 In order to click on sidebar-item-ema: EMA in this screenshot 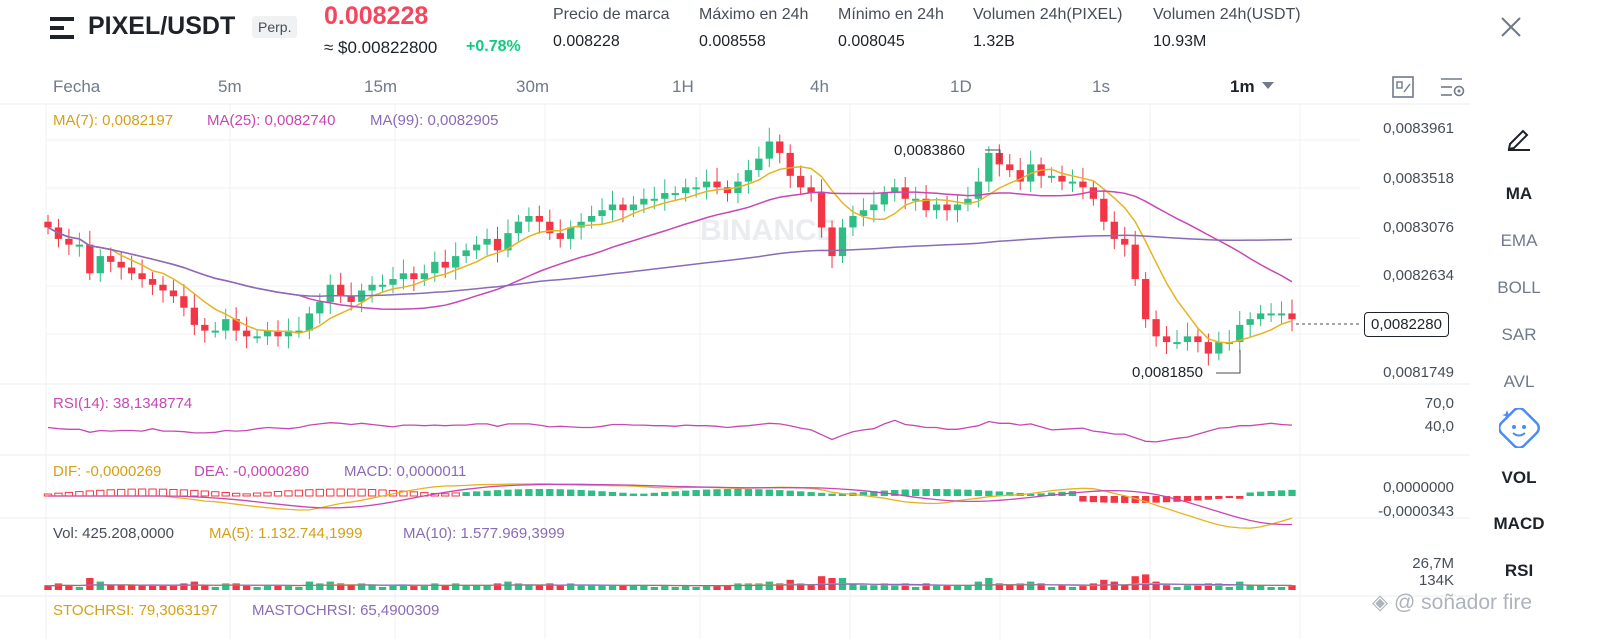, I will do `click(1519, 240)`.